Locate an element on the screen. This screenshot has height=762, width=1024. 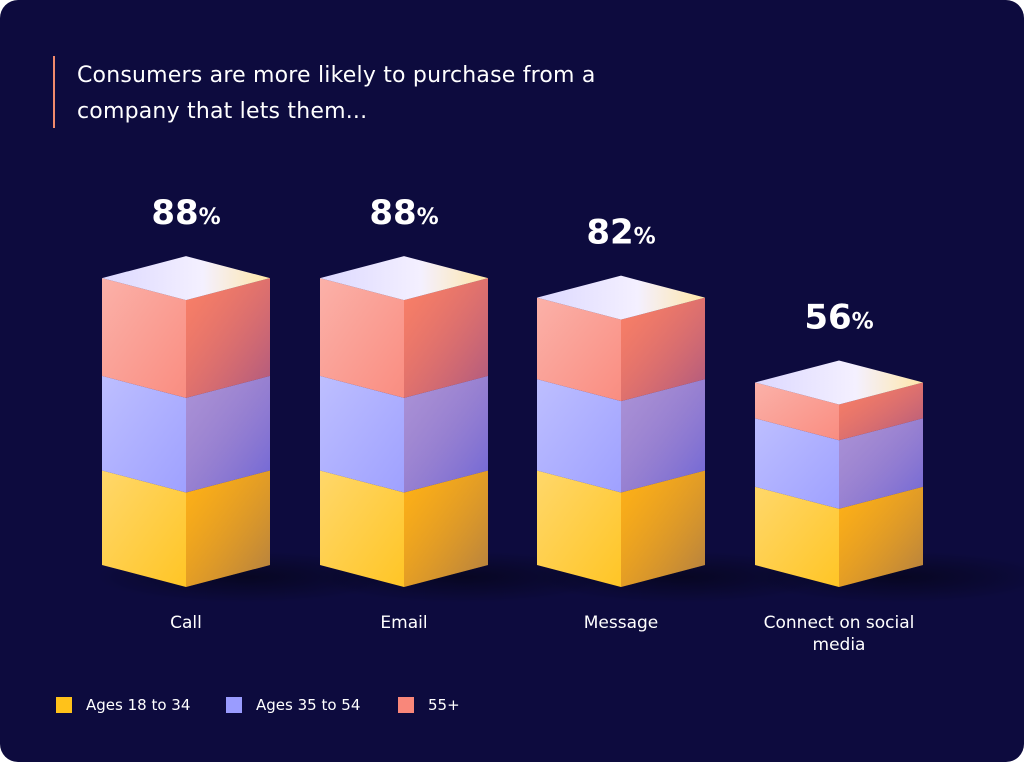
legend-item: Ages 18 to 34 is located at coordinates (123, 705).